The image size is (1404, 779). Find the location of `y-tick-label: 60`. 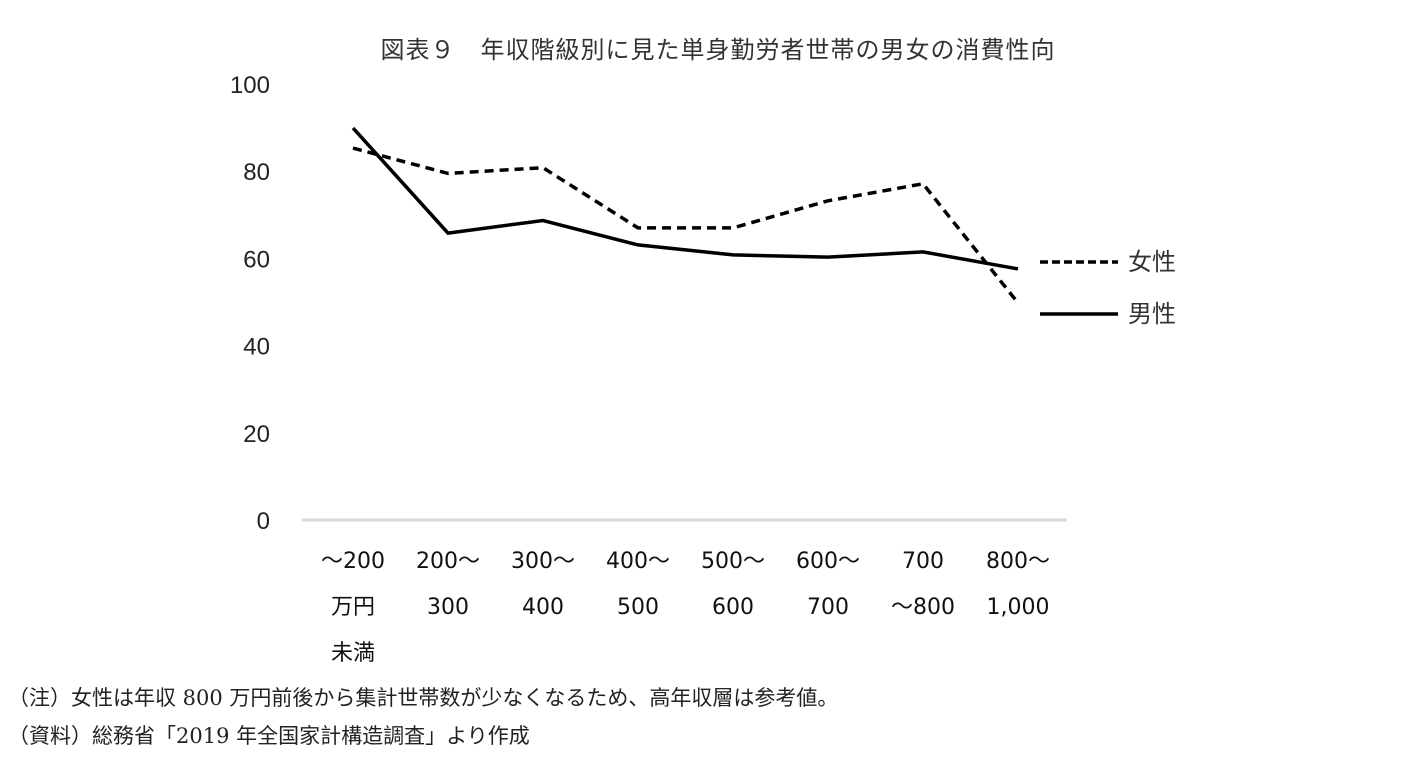

y-tick-label: 60 is located at coordinates (256, 259).